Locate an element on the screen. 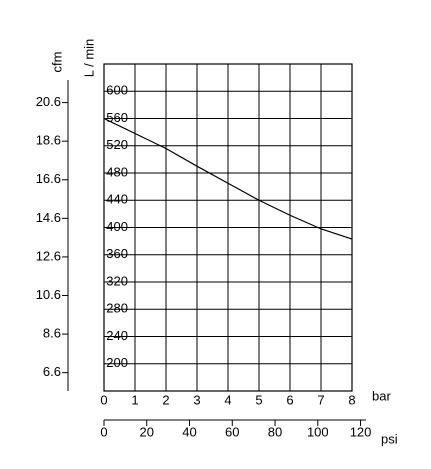 The width and height of the screenshot is (431, 469). x2-axis-label: psi is located at coordinates (389, 438).